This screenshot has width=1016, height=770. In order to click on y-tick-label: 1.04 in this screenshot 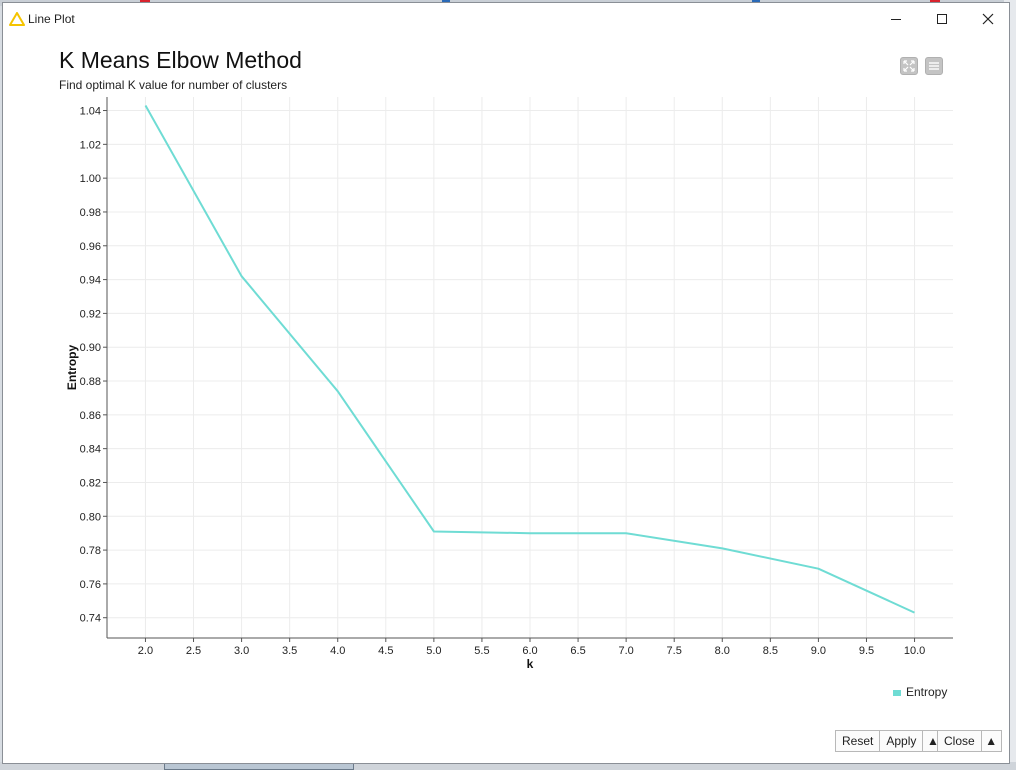, I will do `click(90, 112)`.